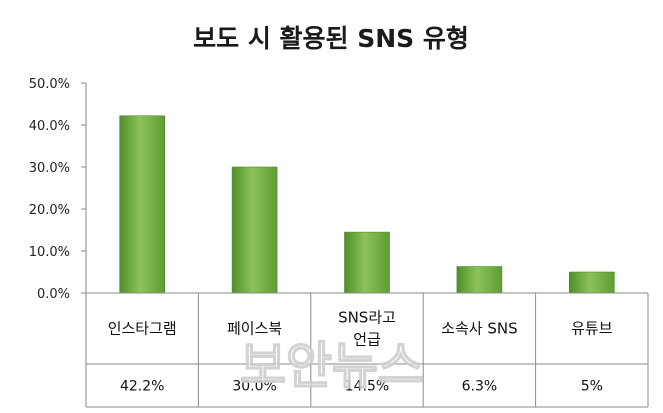 This screenshot has height=413, width=663. What do you see at coordinates (479, 329) in the screenshot?
I see `x-category-label: 소속사 SNS` at bounding box center [479, 329].